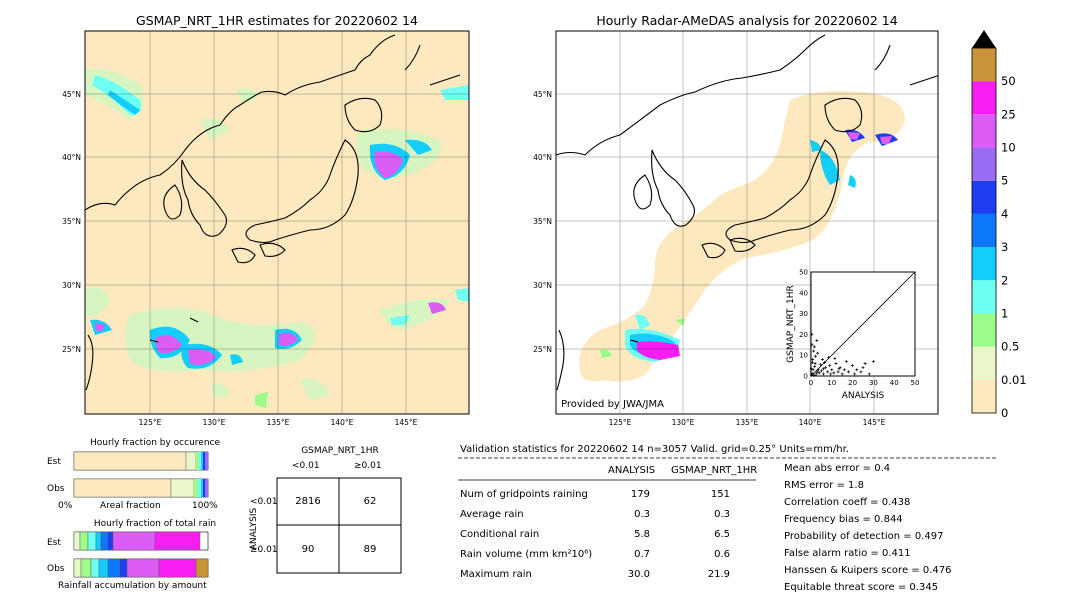 The height and width of the screenshot is (612, 1080). Describe the element at coordinates (984, 39) in the screenshot. I see `colorbar-extend-triangle` at that location.